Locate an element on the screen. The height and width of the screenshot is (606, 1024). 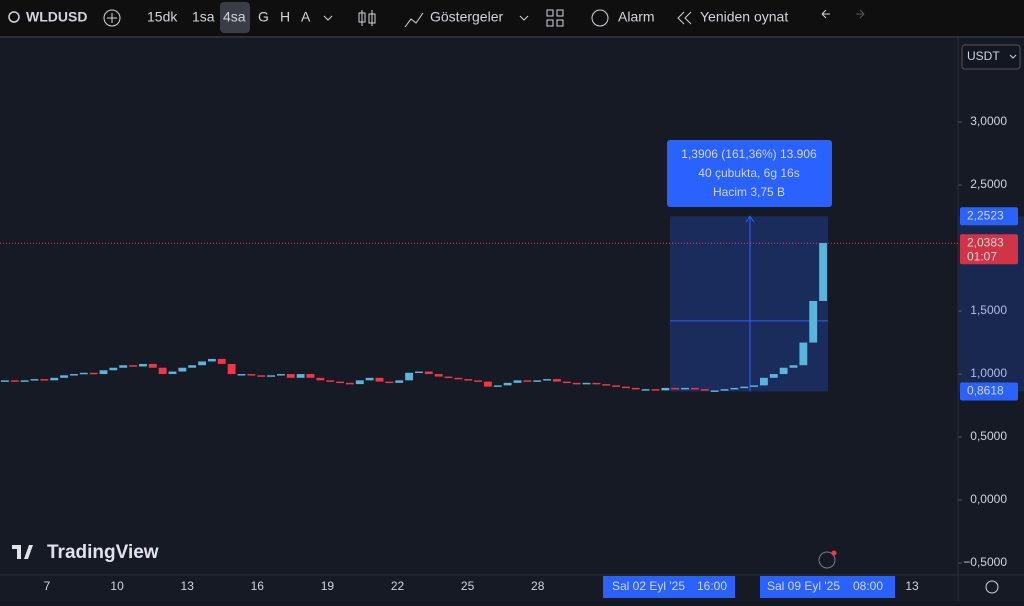
settings is located at coordinates (992, 587).